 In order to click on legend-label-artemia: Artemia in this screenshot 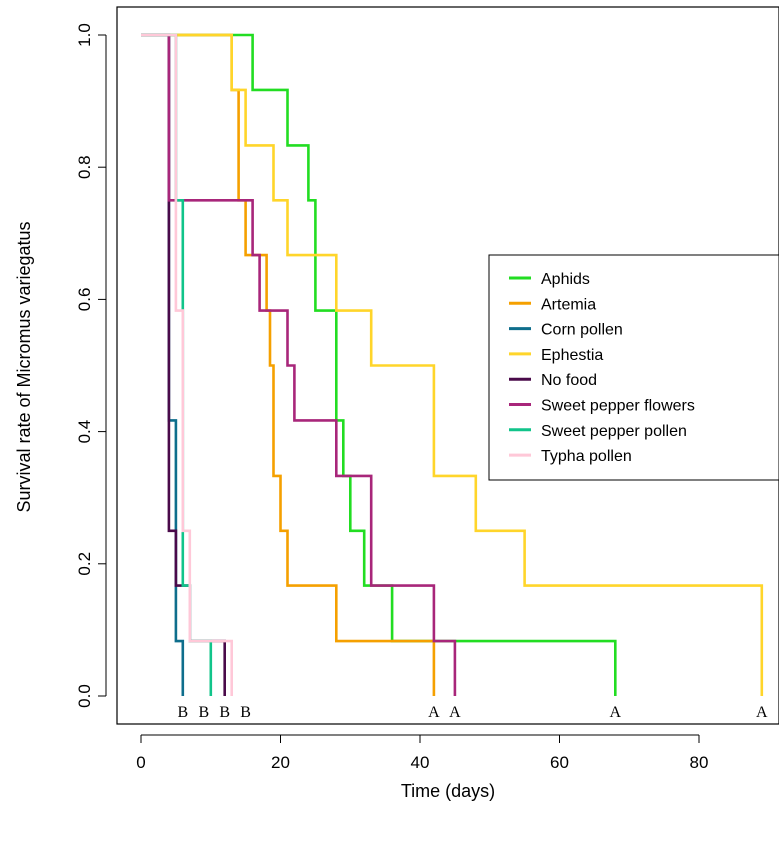, I will do `click(568, 304)`.